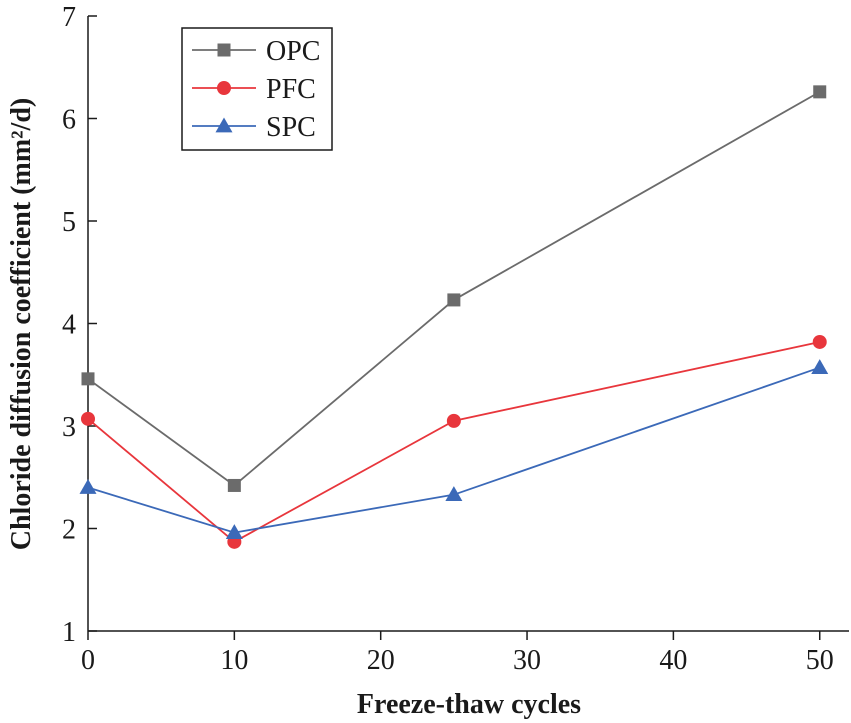 This screenshot has width=851, height=723. Describe the element at coordinates (69, 17) in the screenshot. I see `y-tick-label: 7` at that location.